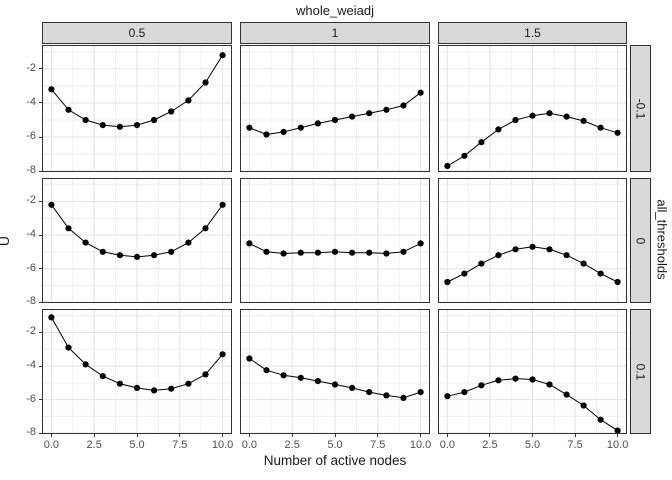 This screenshot has width=672, height=480. I want to click on panel-row0-col1, so click(335, 108).